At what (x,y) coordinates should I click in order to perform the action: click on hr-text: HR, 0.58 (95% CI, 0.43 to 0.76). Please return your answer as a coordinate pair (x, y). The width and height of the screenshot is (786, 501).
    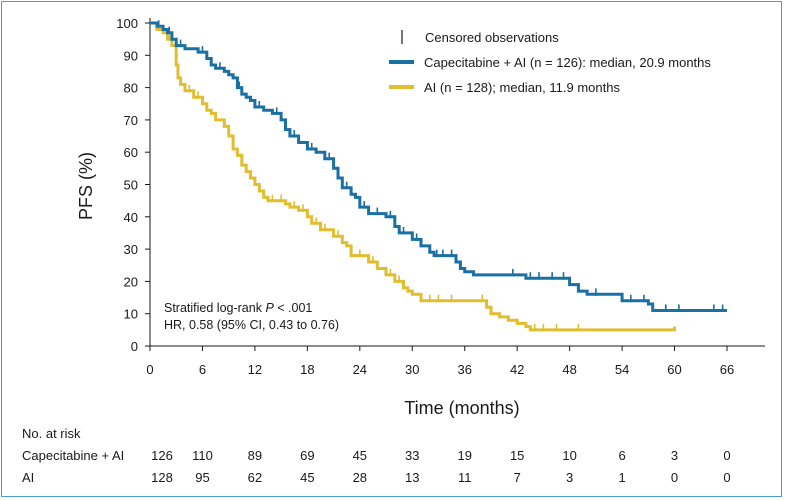
    Looking at the image, I should click on (251, 325).